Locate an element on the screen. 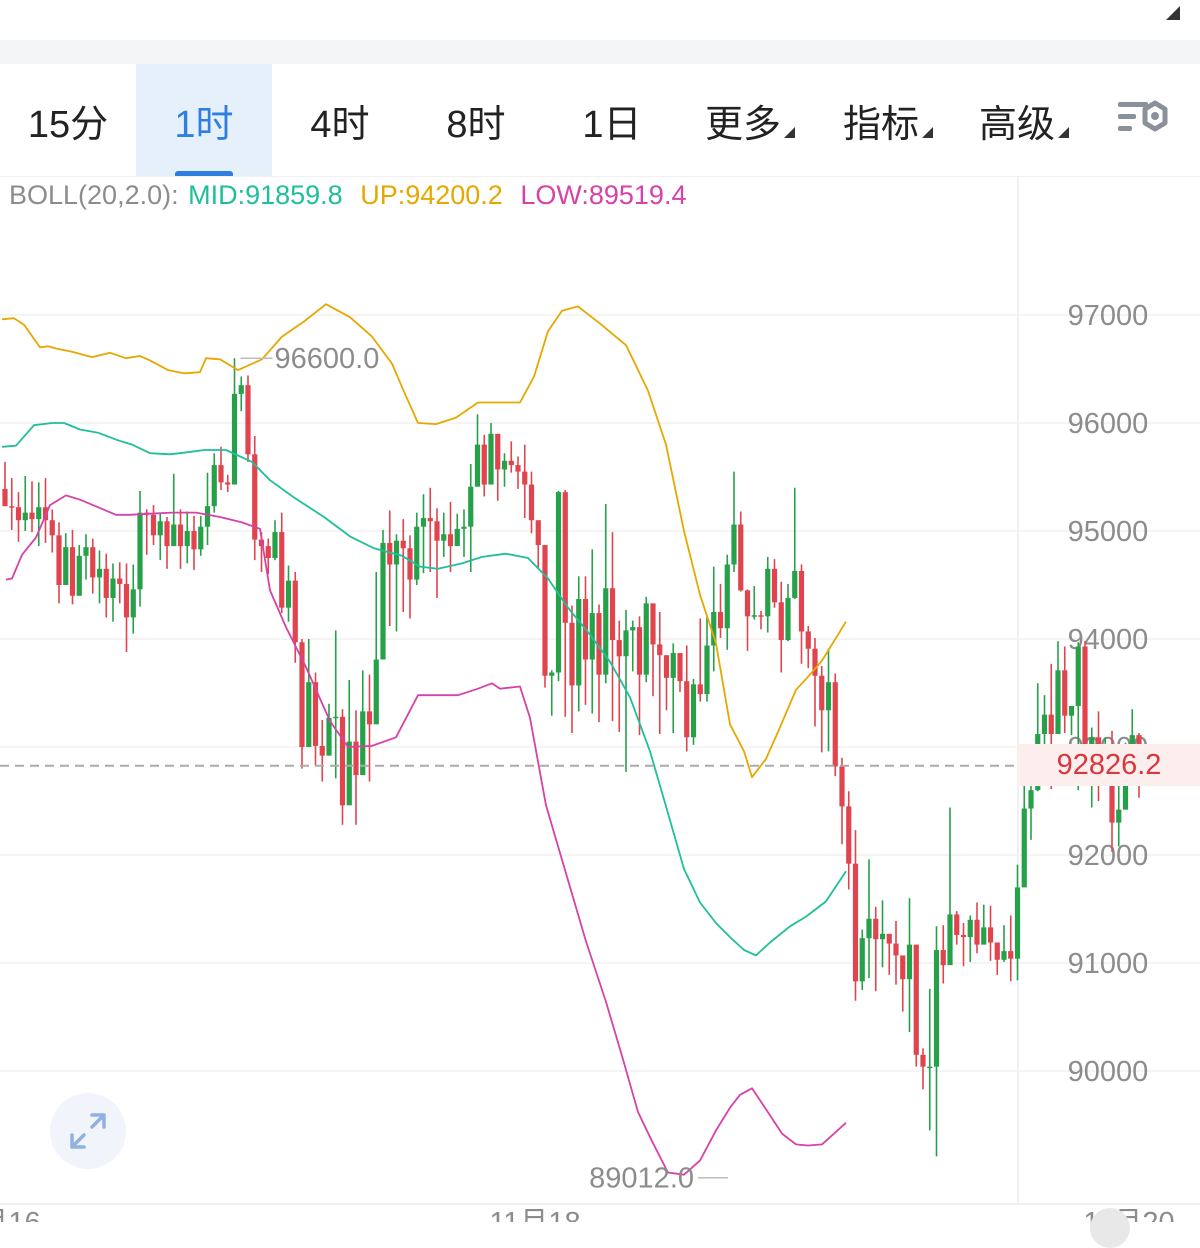  fullscreen-button is located at coordinates (88, 1131).